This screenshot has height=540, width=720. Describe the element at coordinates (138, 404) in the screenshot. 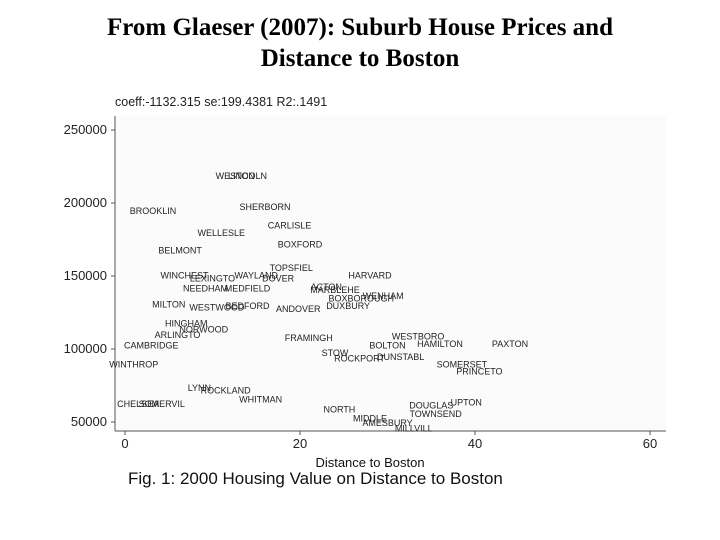

I see `point-label: CHELSEA` at that location.